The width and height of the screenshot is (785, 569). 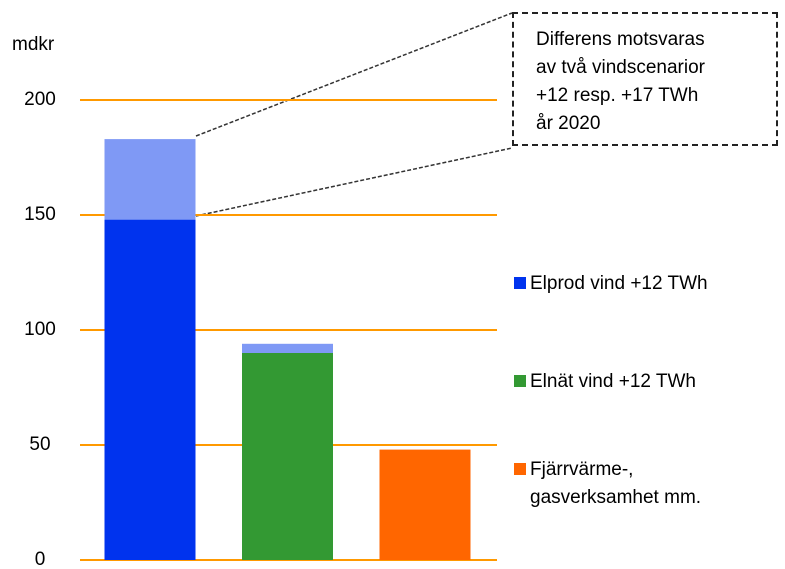 What do you see at coordinates (40, 329) in the screenshot?
I see `y-tick-label: 100` at bounding box center [40, 329].